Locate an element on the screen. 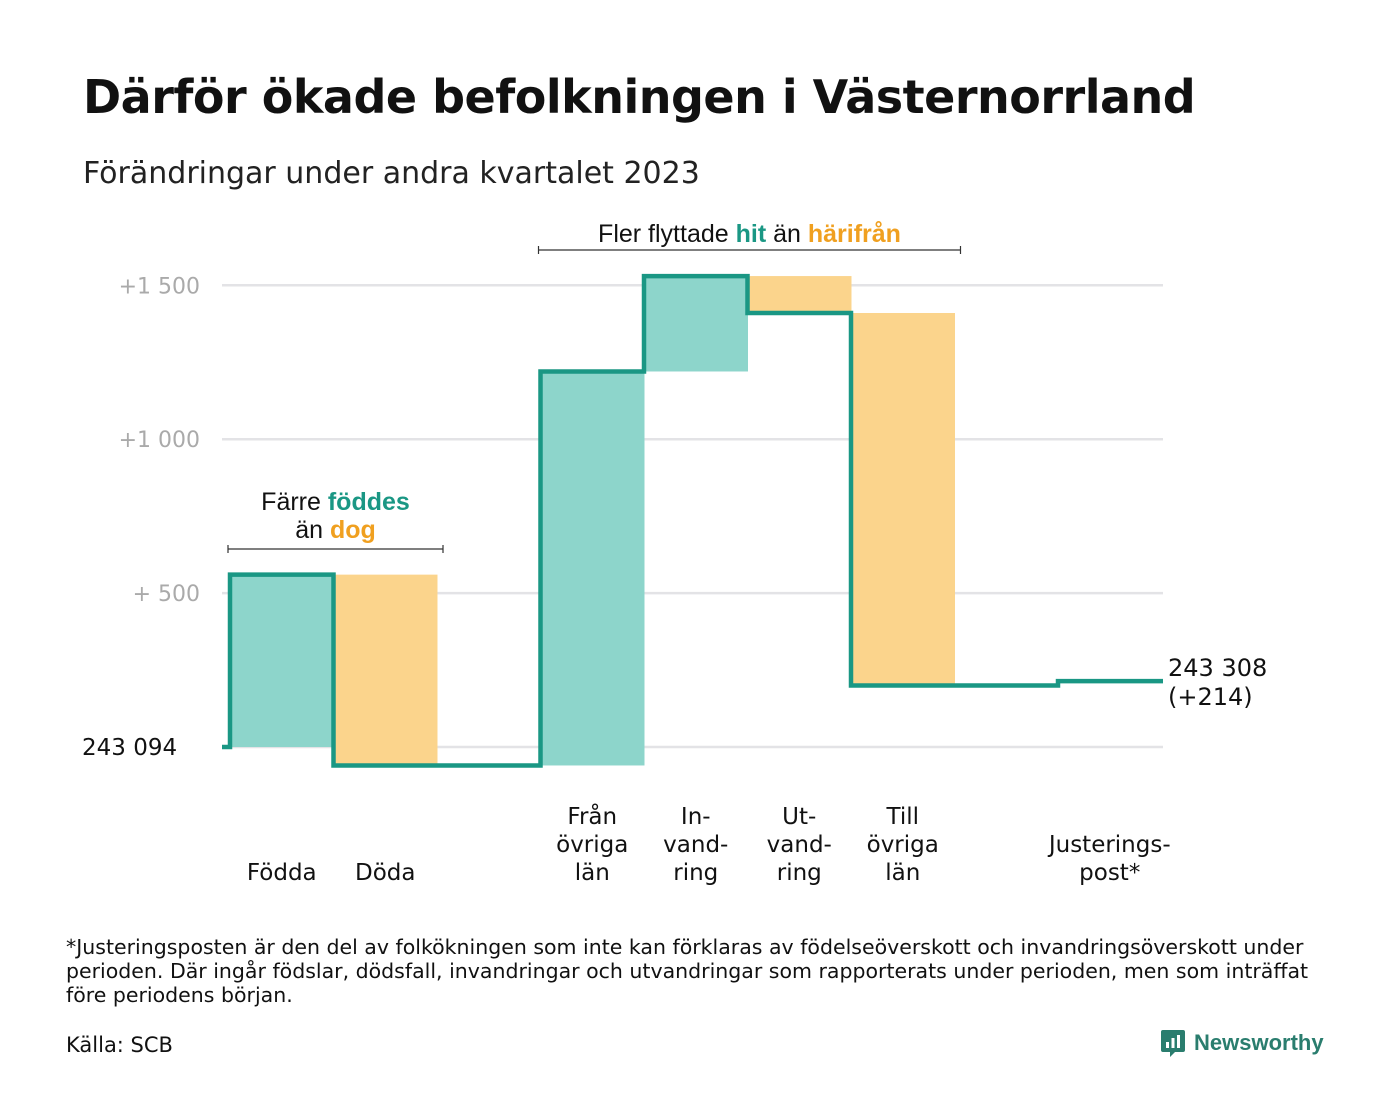  annotation-text: Färre föddes is located at coordinates (335, 502).